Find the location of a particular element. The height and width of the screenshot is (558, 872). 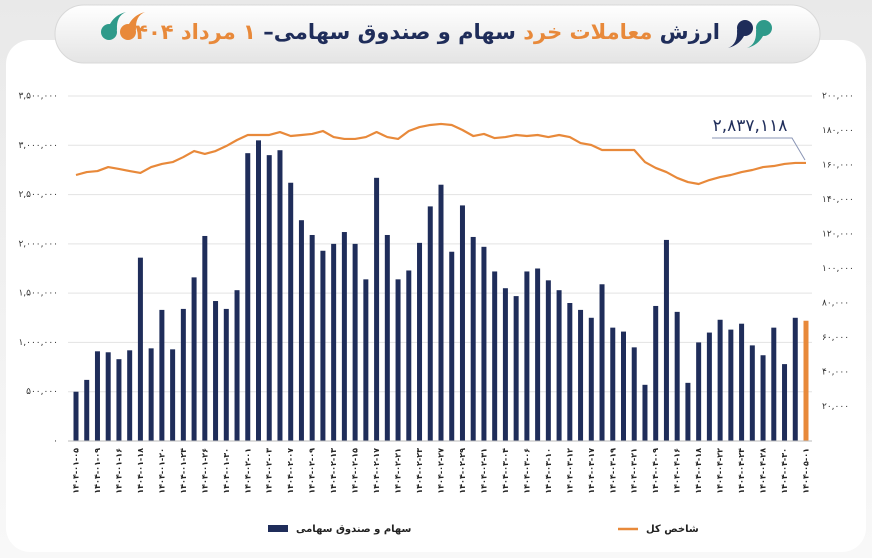

line is located at coordinates (440, 154).